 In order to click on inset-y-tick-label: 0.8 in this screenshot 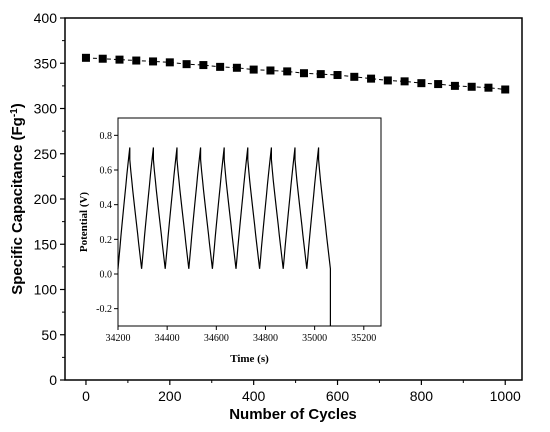, I will do `click(106, 136)`.